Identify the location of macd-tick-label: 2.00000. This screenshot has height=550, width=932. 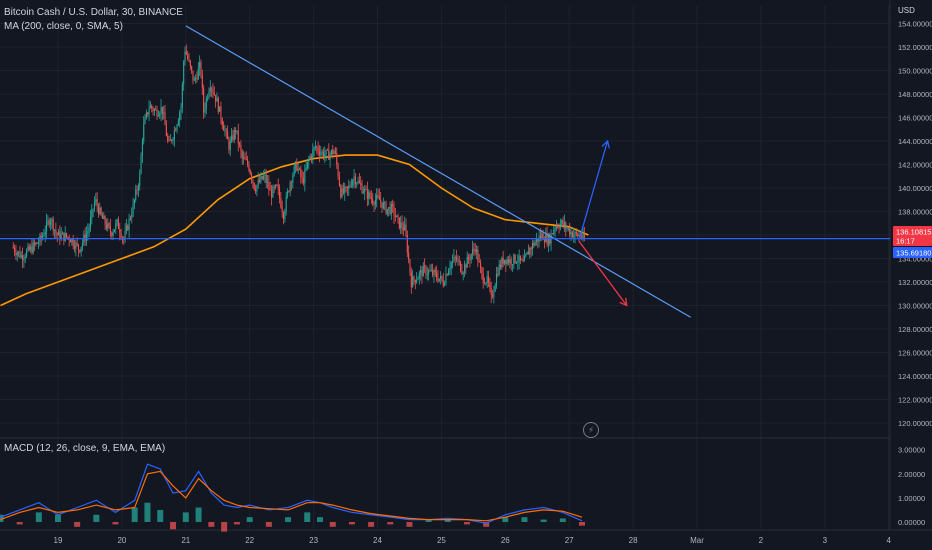
(911, 474).